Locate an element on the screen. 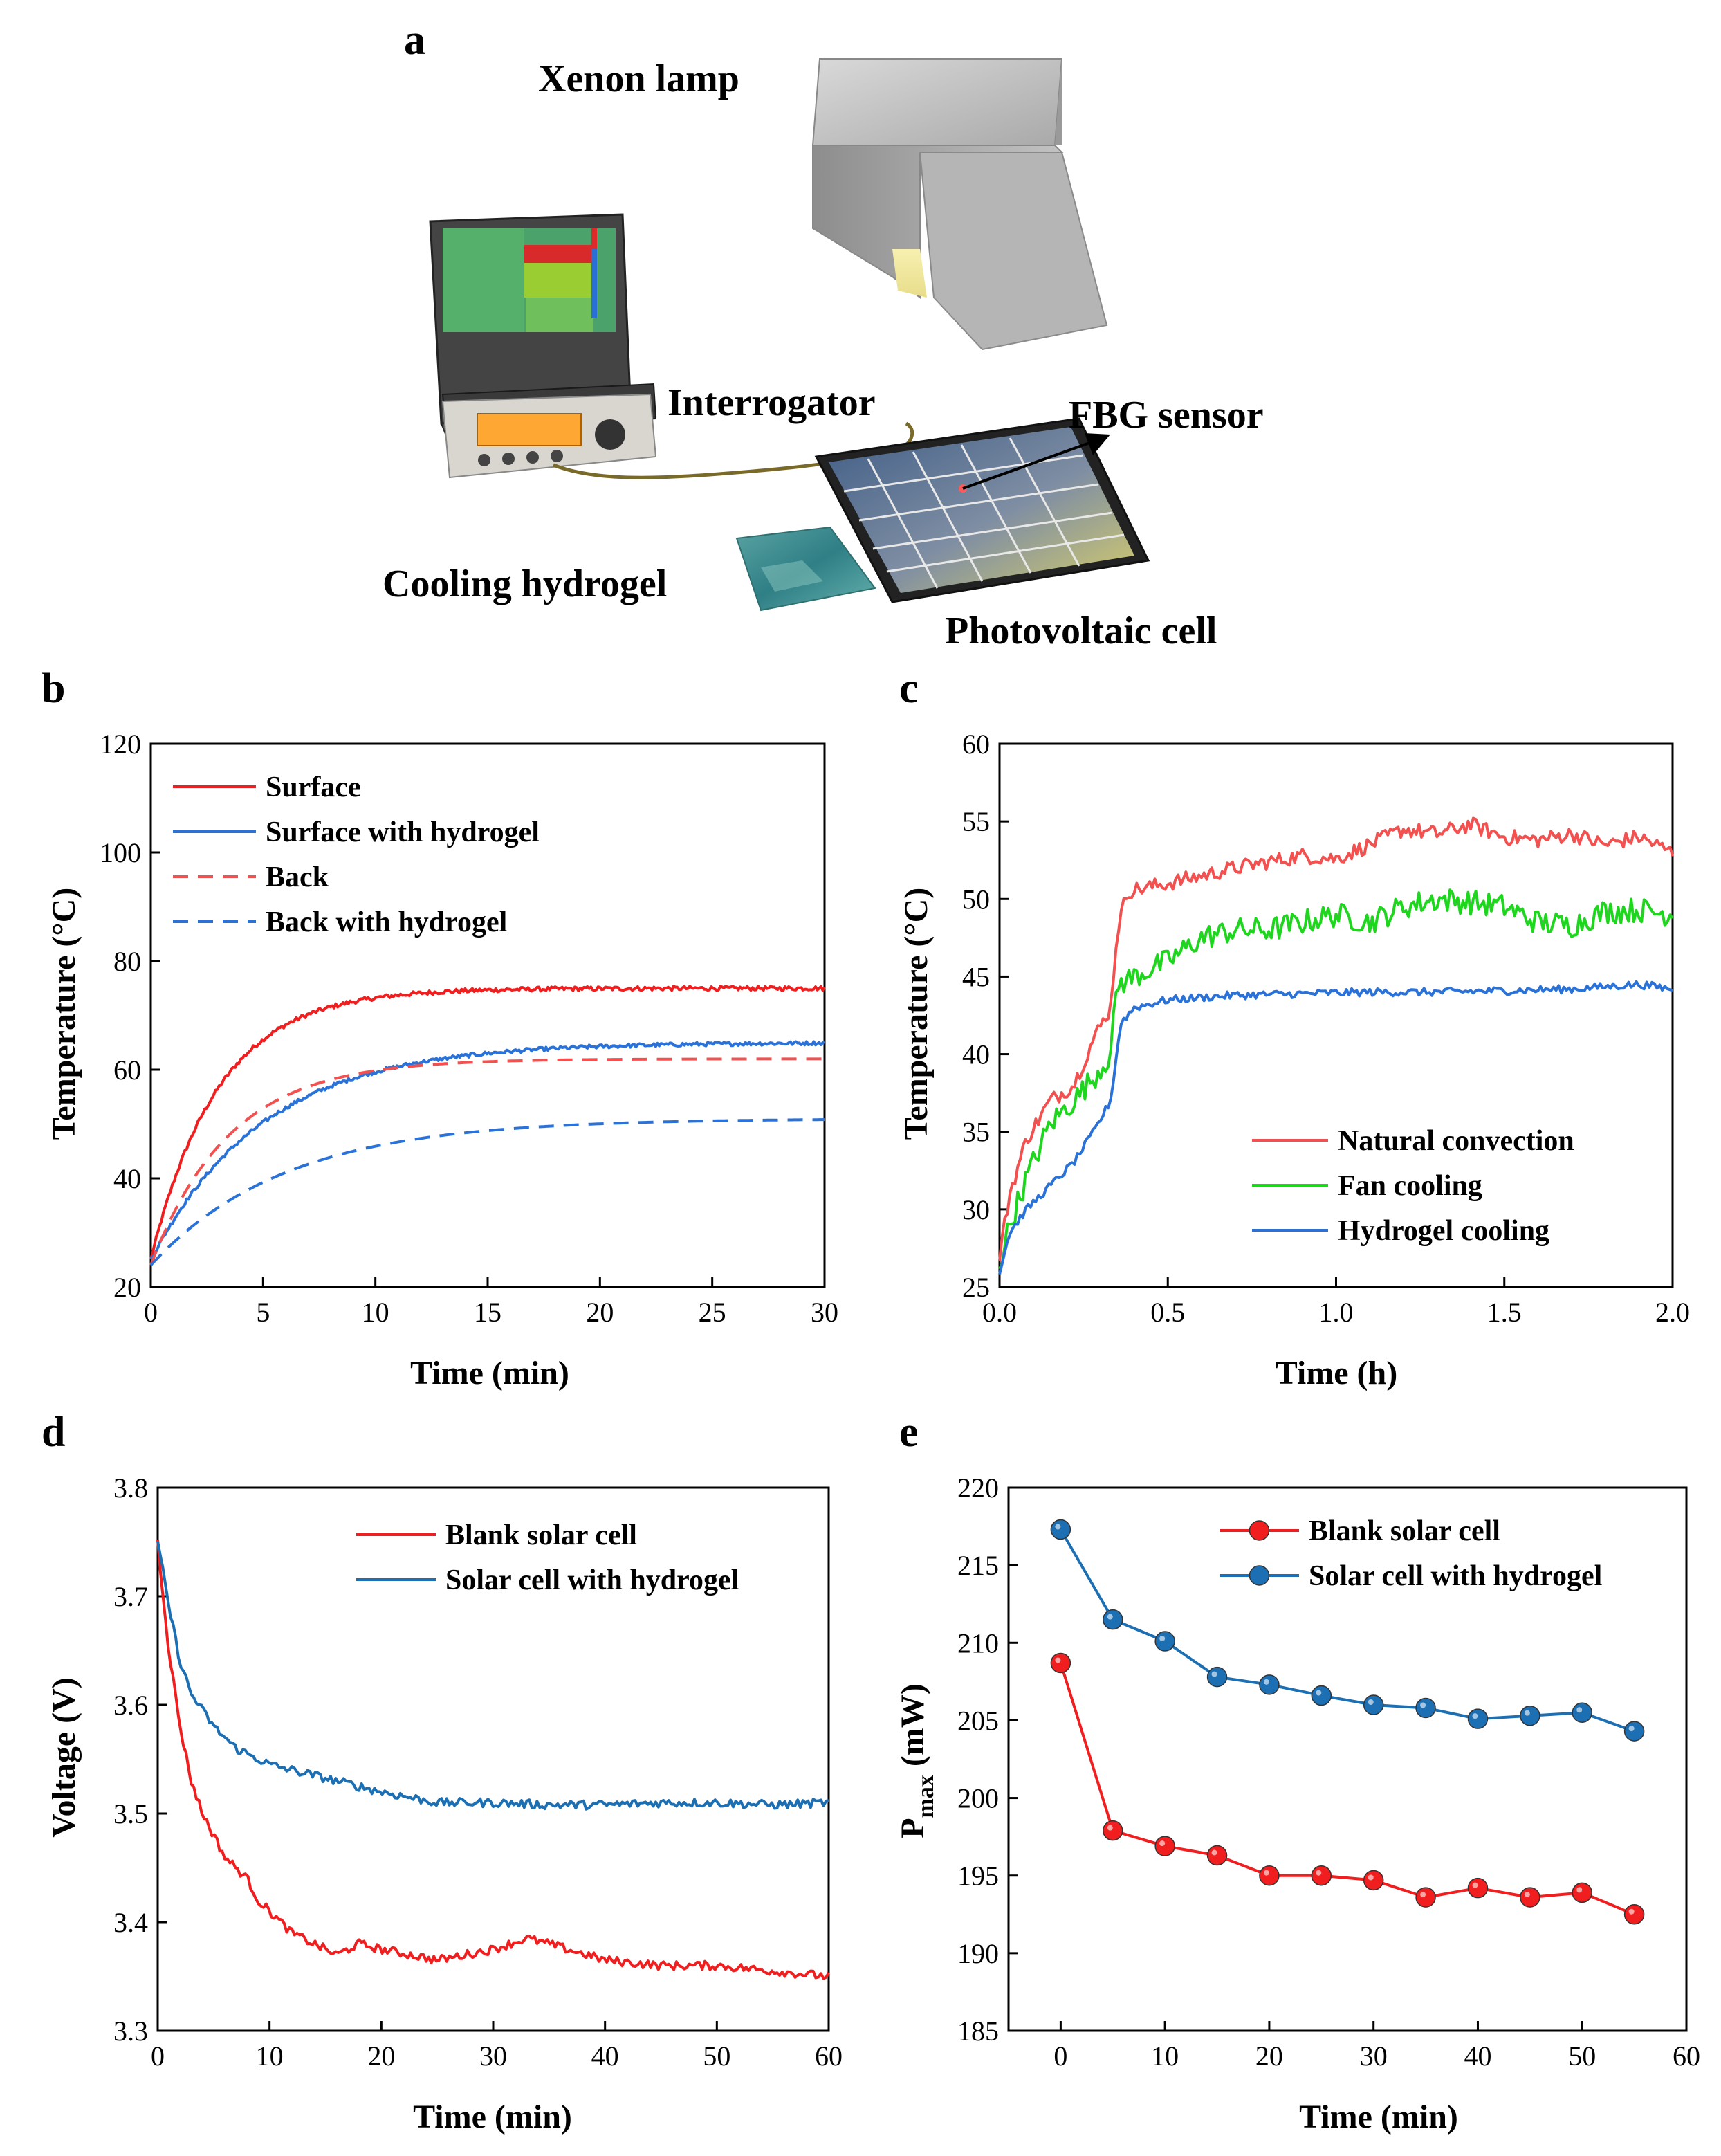 The image size is (1721, 2156). legend-label: Solar cell with hydrogel is located at coordinates (1455, 1576).